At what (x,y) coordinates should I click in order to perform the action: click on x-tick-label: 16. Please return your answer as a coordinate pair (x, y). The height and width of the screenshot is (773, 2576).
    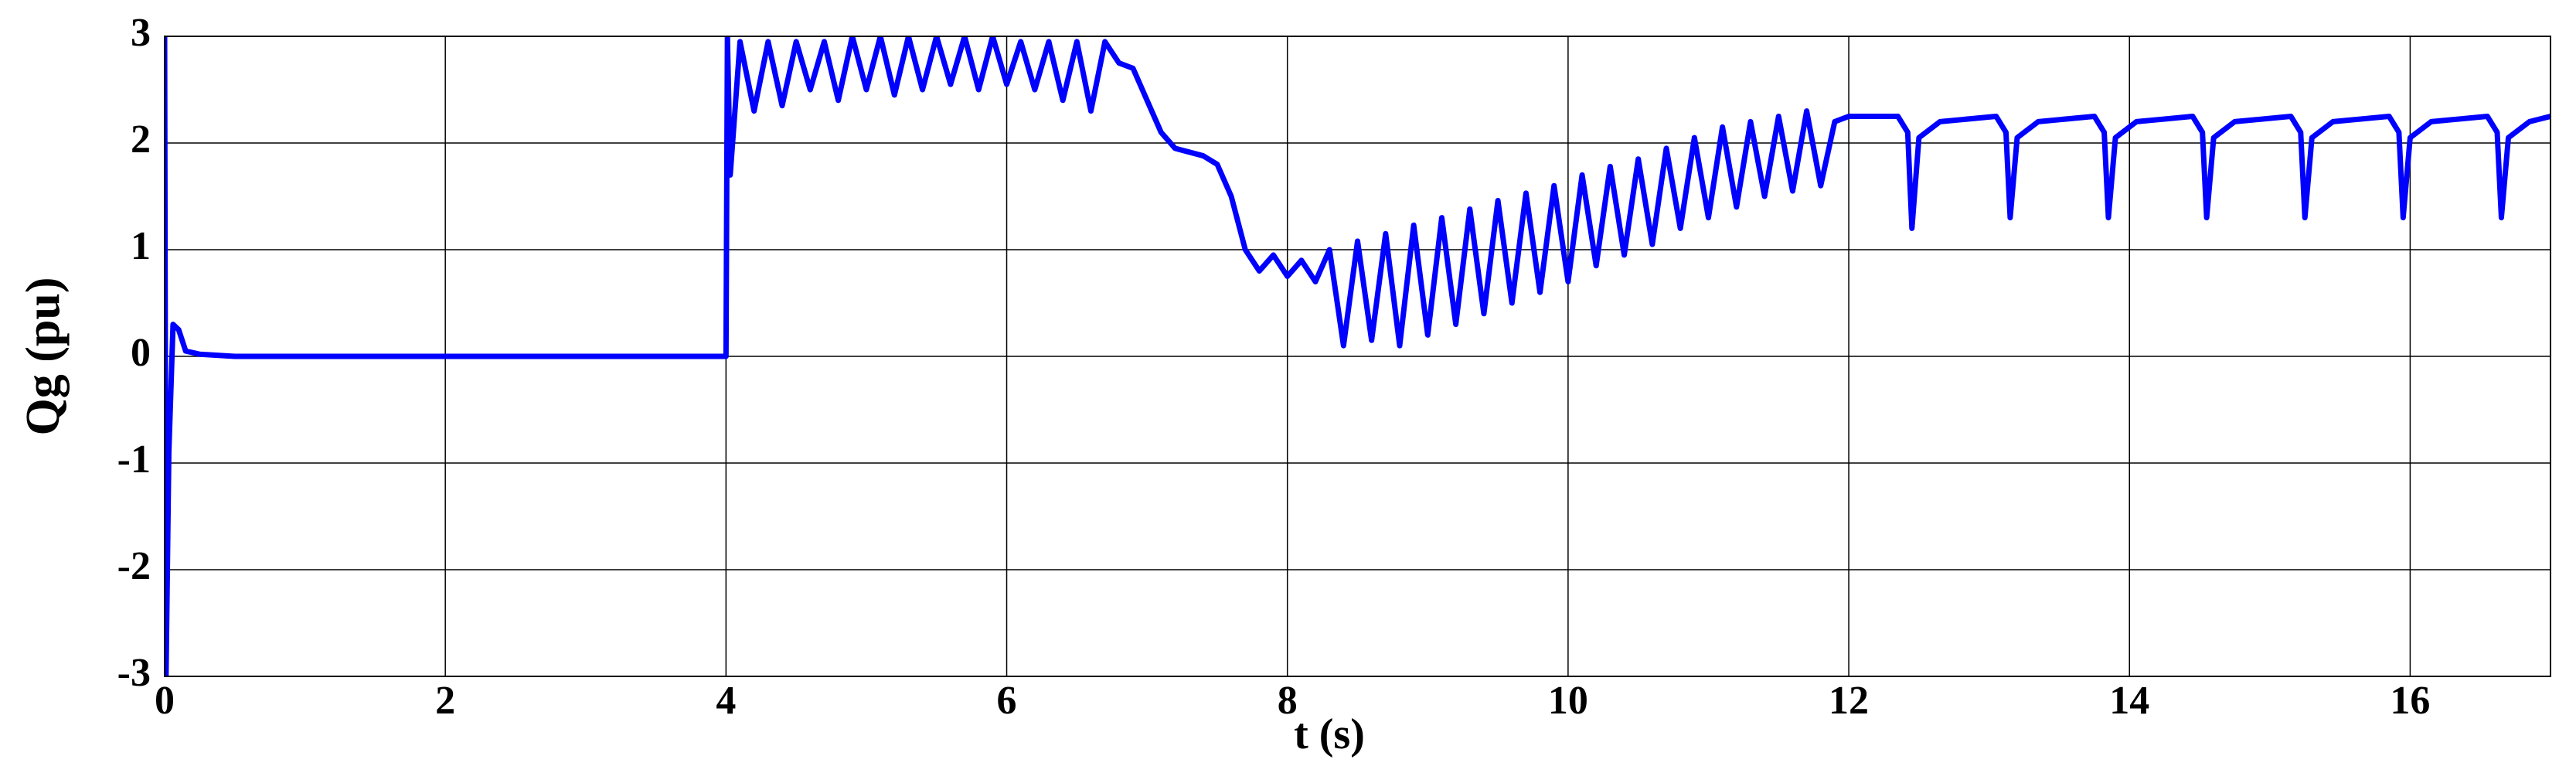
    Looking at the image, I should click on (2410, 701).